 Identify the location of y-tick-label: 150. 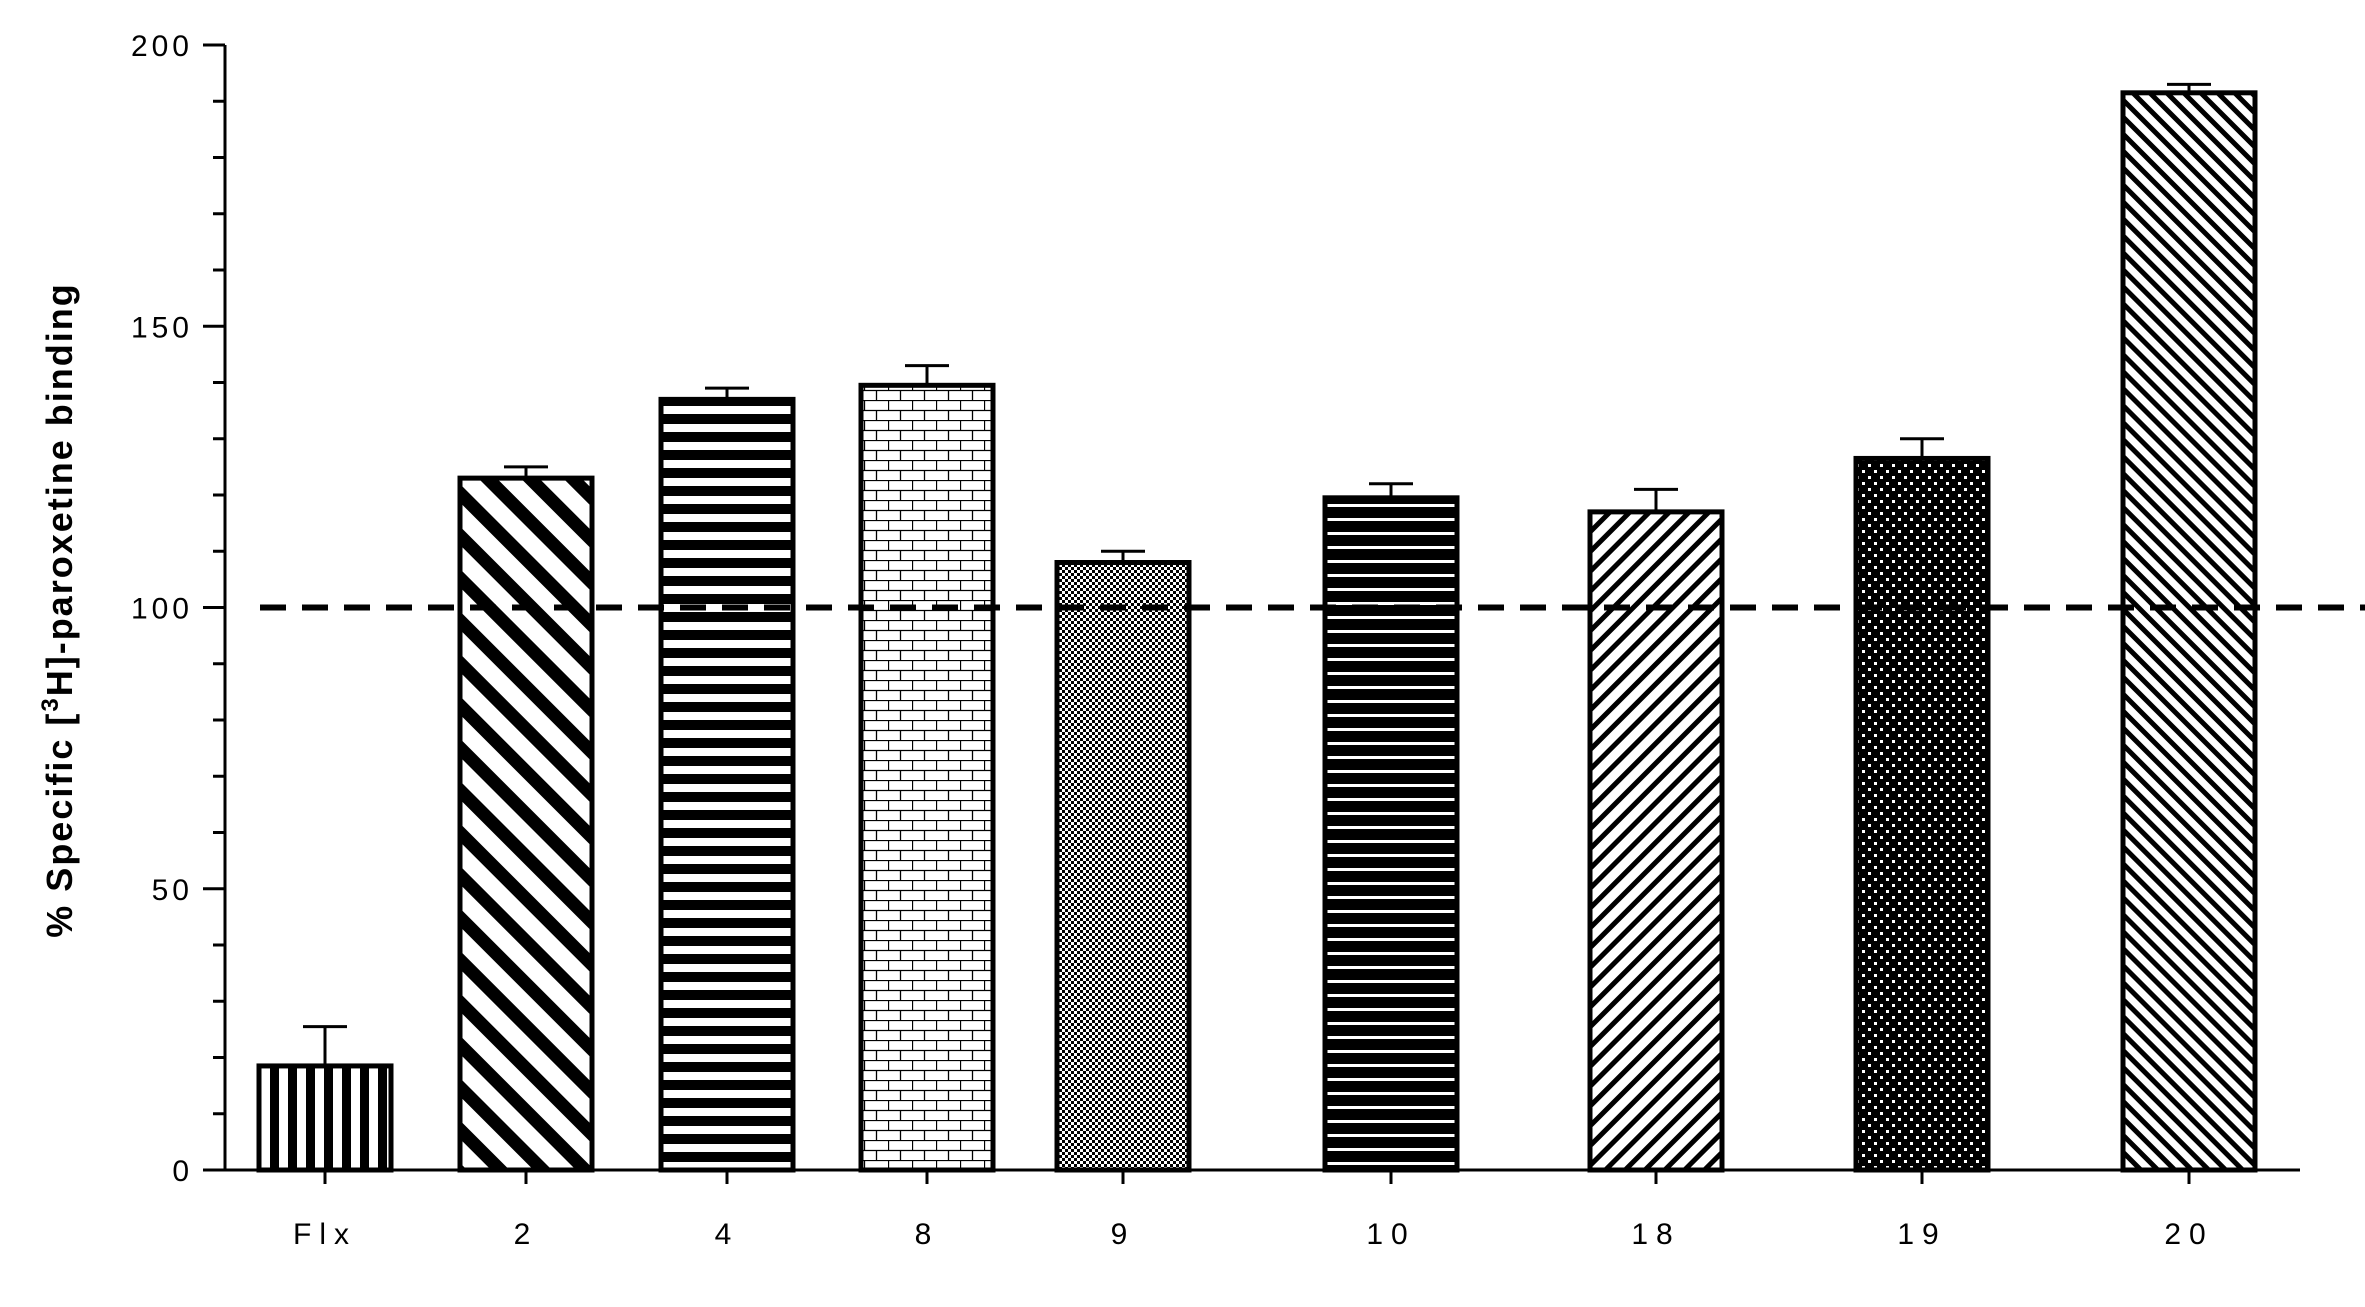
(162, 327).